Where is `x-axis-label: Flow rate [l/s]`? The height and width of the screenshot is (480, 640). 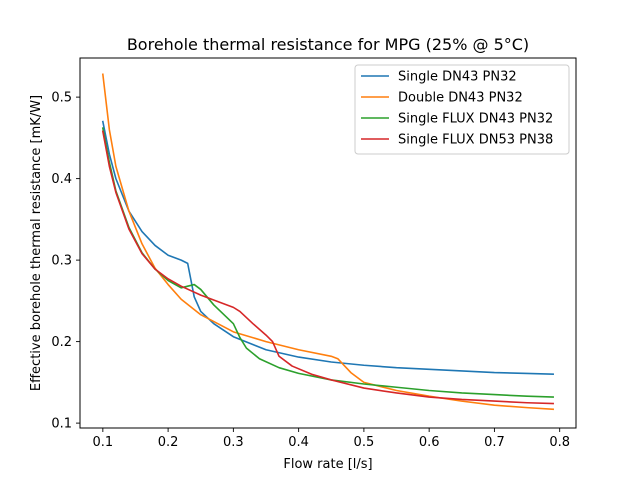
x-axis-label: Flow rate [l/s] is located at coordinates (327, 464).